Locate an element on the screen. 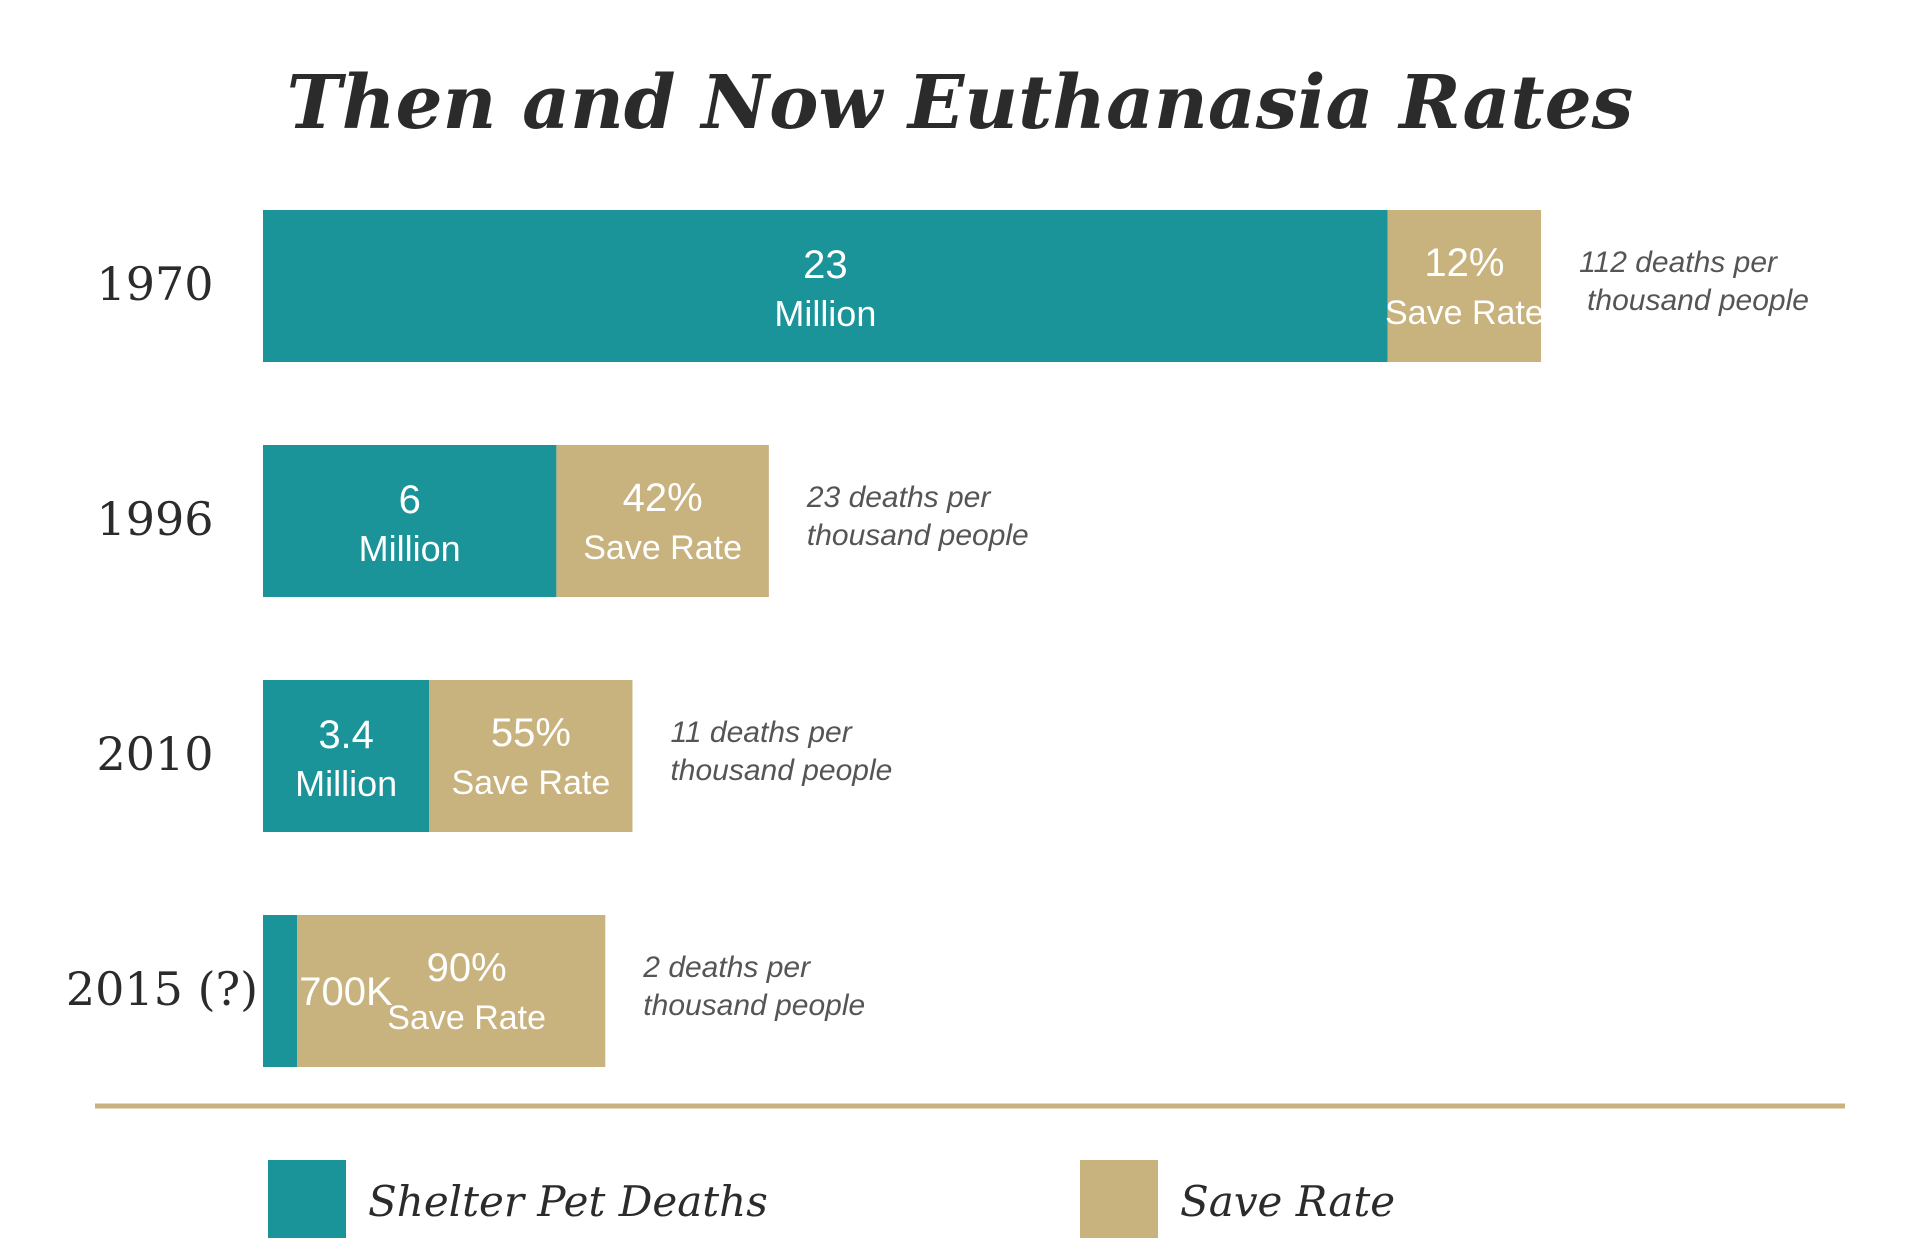 This screenshot has height=1250, width=1920. save-rate-value-label: 55% is located at coordinates (531, 733).